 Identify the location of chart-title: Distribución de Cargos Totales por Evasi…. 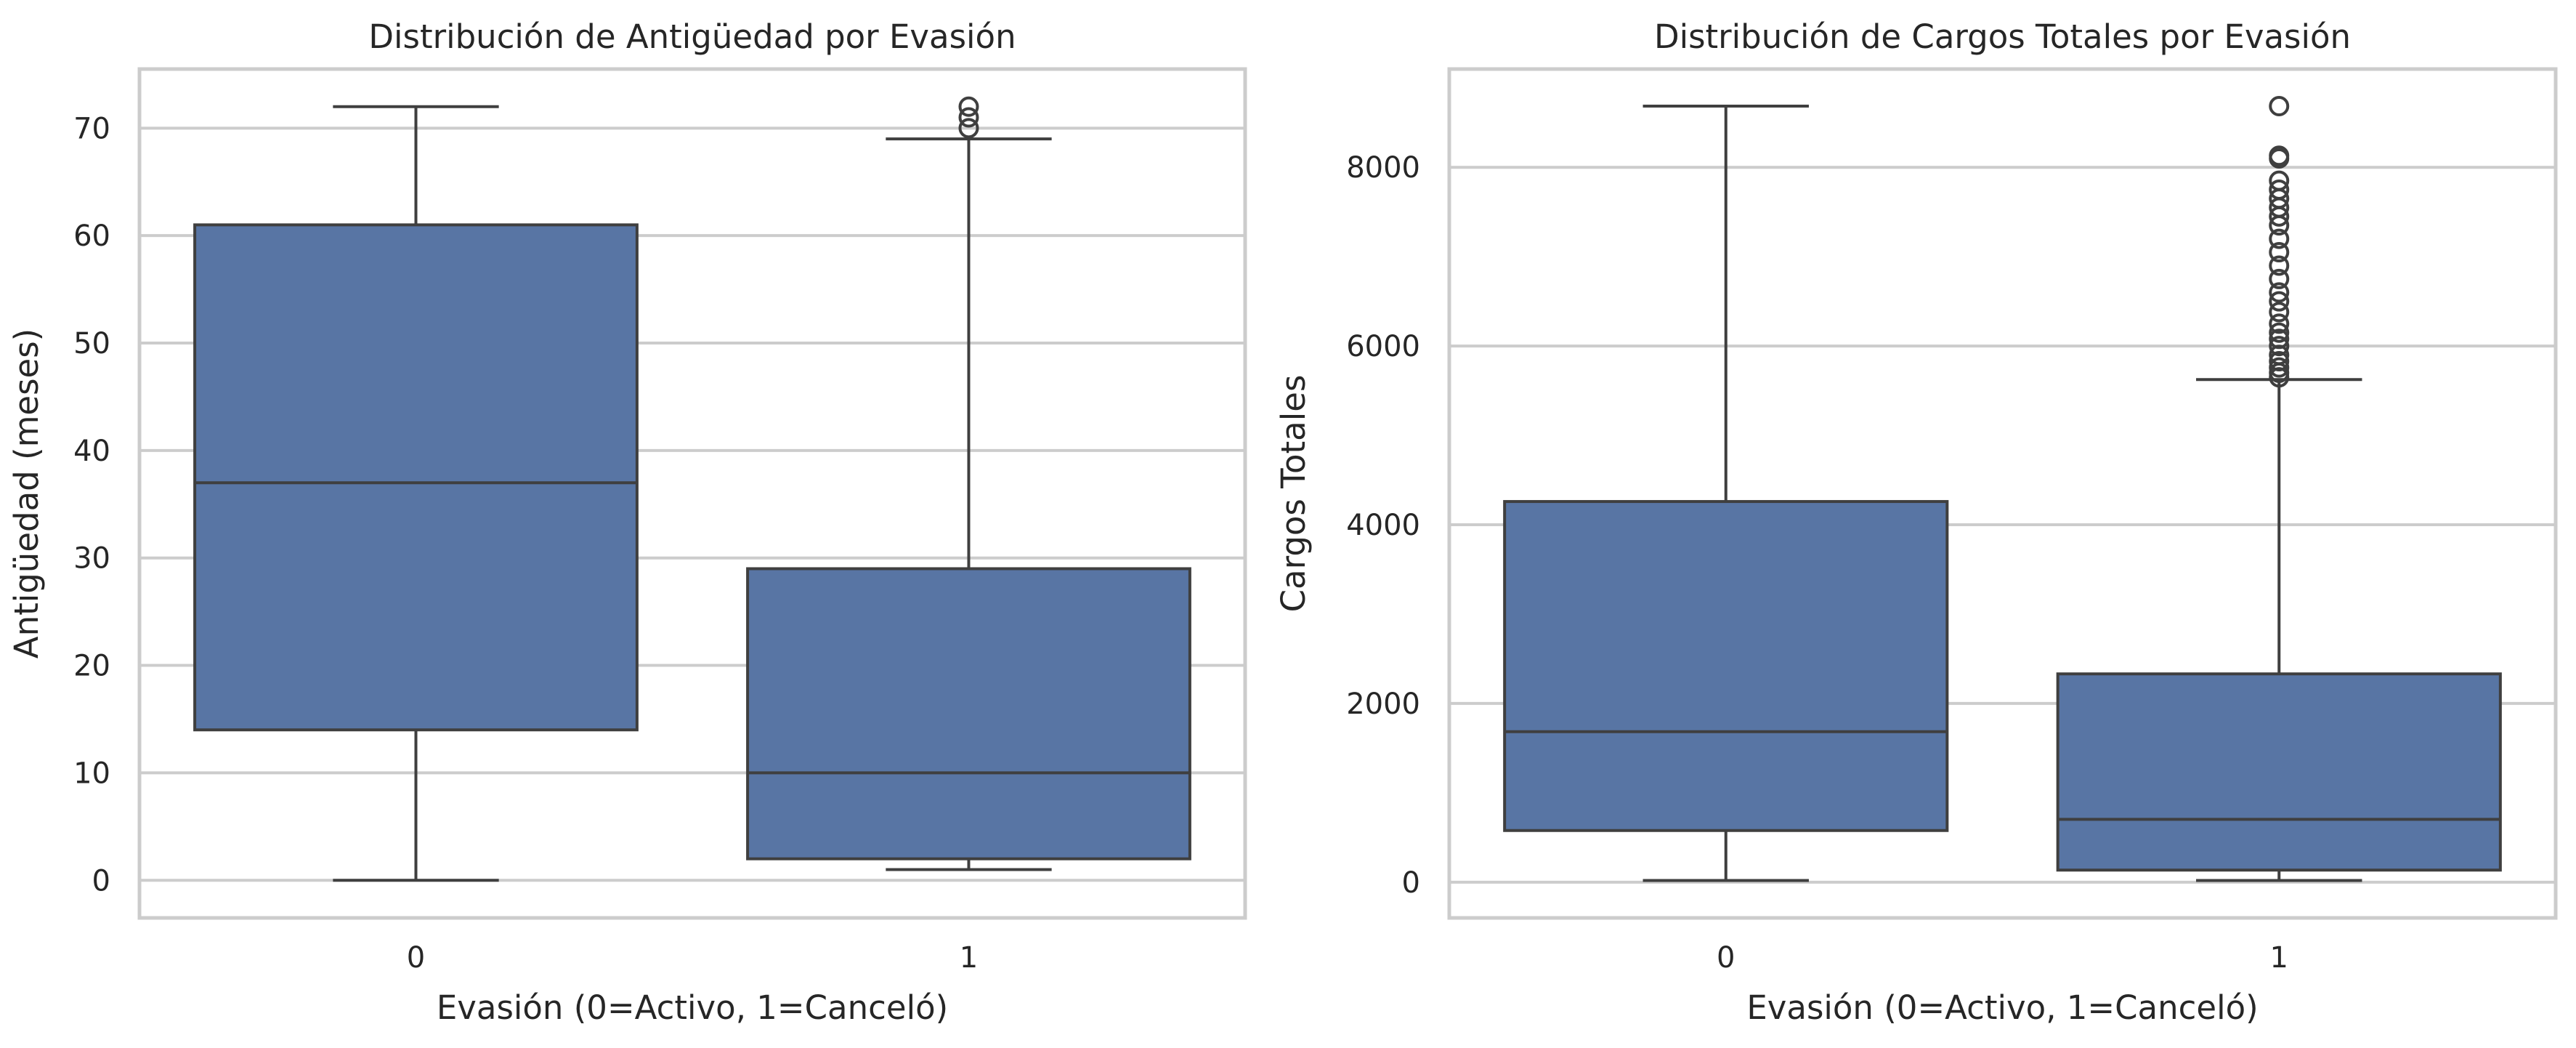
(2002, 36).